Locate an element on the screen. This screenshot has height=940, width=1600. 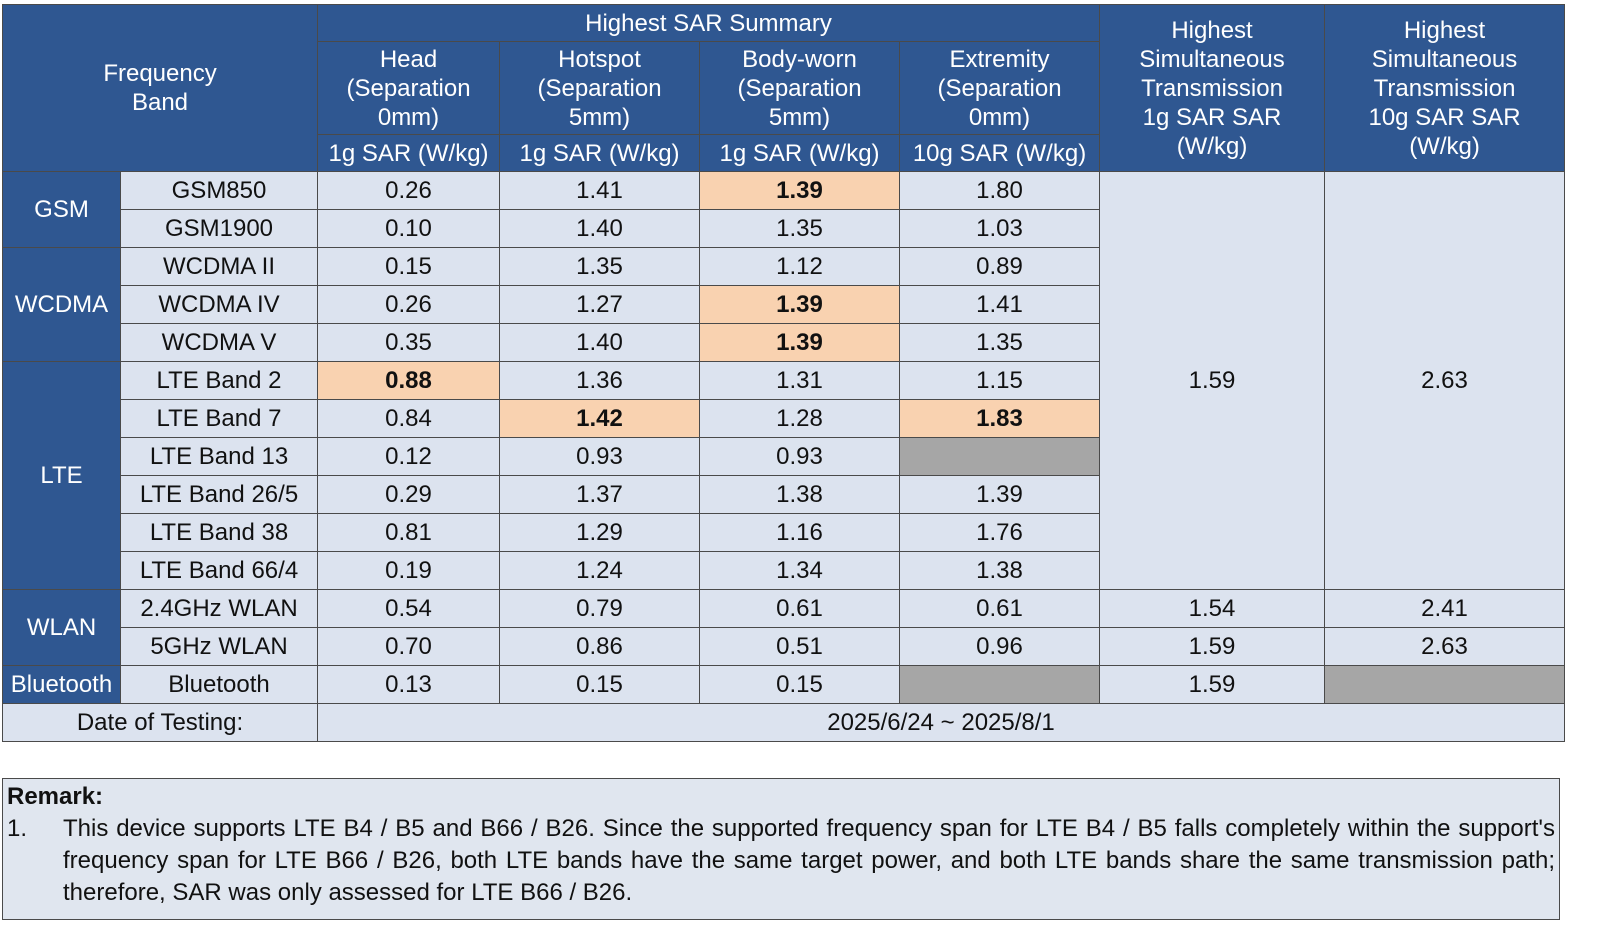
band-cell: WCDMA IV is located at coordinates (219, 304).